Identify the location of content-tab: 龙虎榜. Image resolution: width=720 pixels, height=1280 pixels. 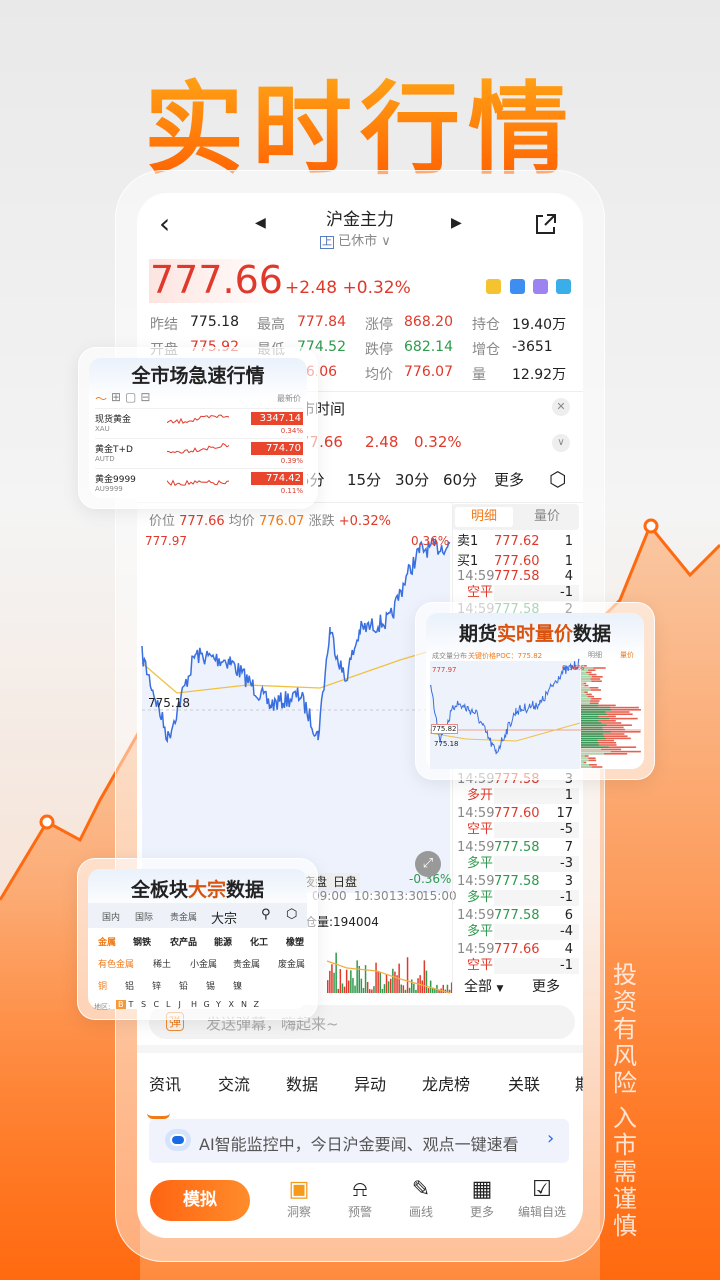
(446, 1084).